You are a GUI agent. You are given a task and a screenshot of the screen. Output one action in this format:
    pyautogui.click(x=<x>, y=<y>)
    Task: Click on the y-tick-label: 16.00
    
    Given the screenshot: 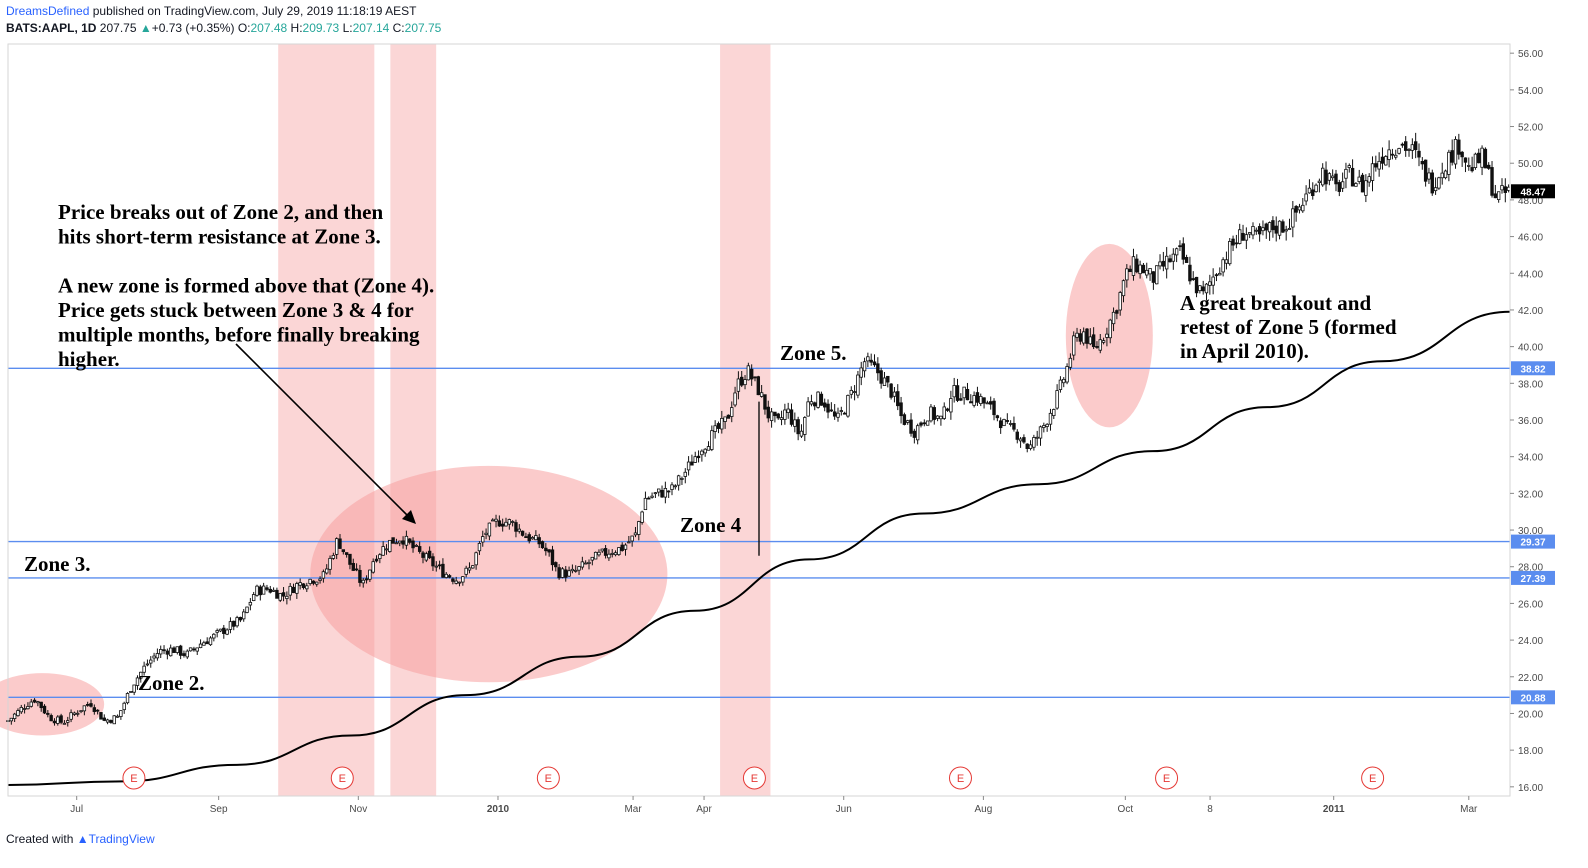 What is the action you would take?
    pyautogui.click(x=1530, y=788)
    